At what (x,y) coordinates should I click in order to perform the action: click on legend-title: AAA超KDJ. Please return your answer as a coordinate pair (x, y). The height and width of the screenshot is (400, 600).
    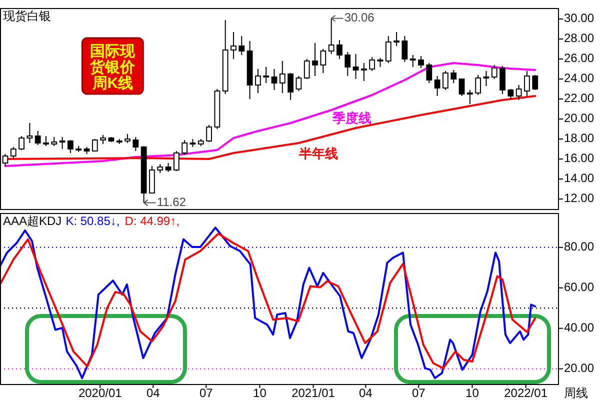
    Looking at the image, I should click on (32, 221).